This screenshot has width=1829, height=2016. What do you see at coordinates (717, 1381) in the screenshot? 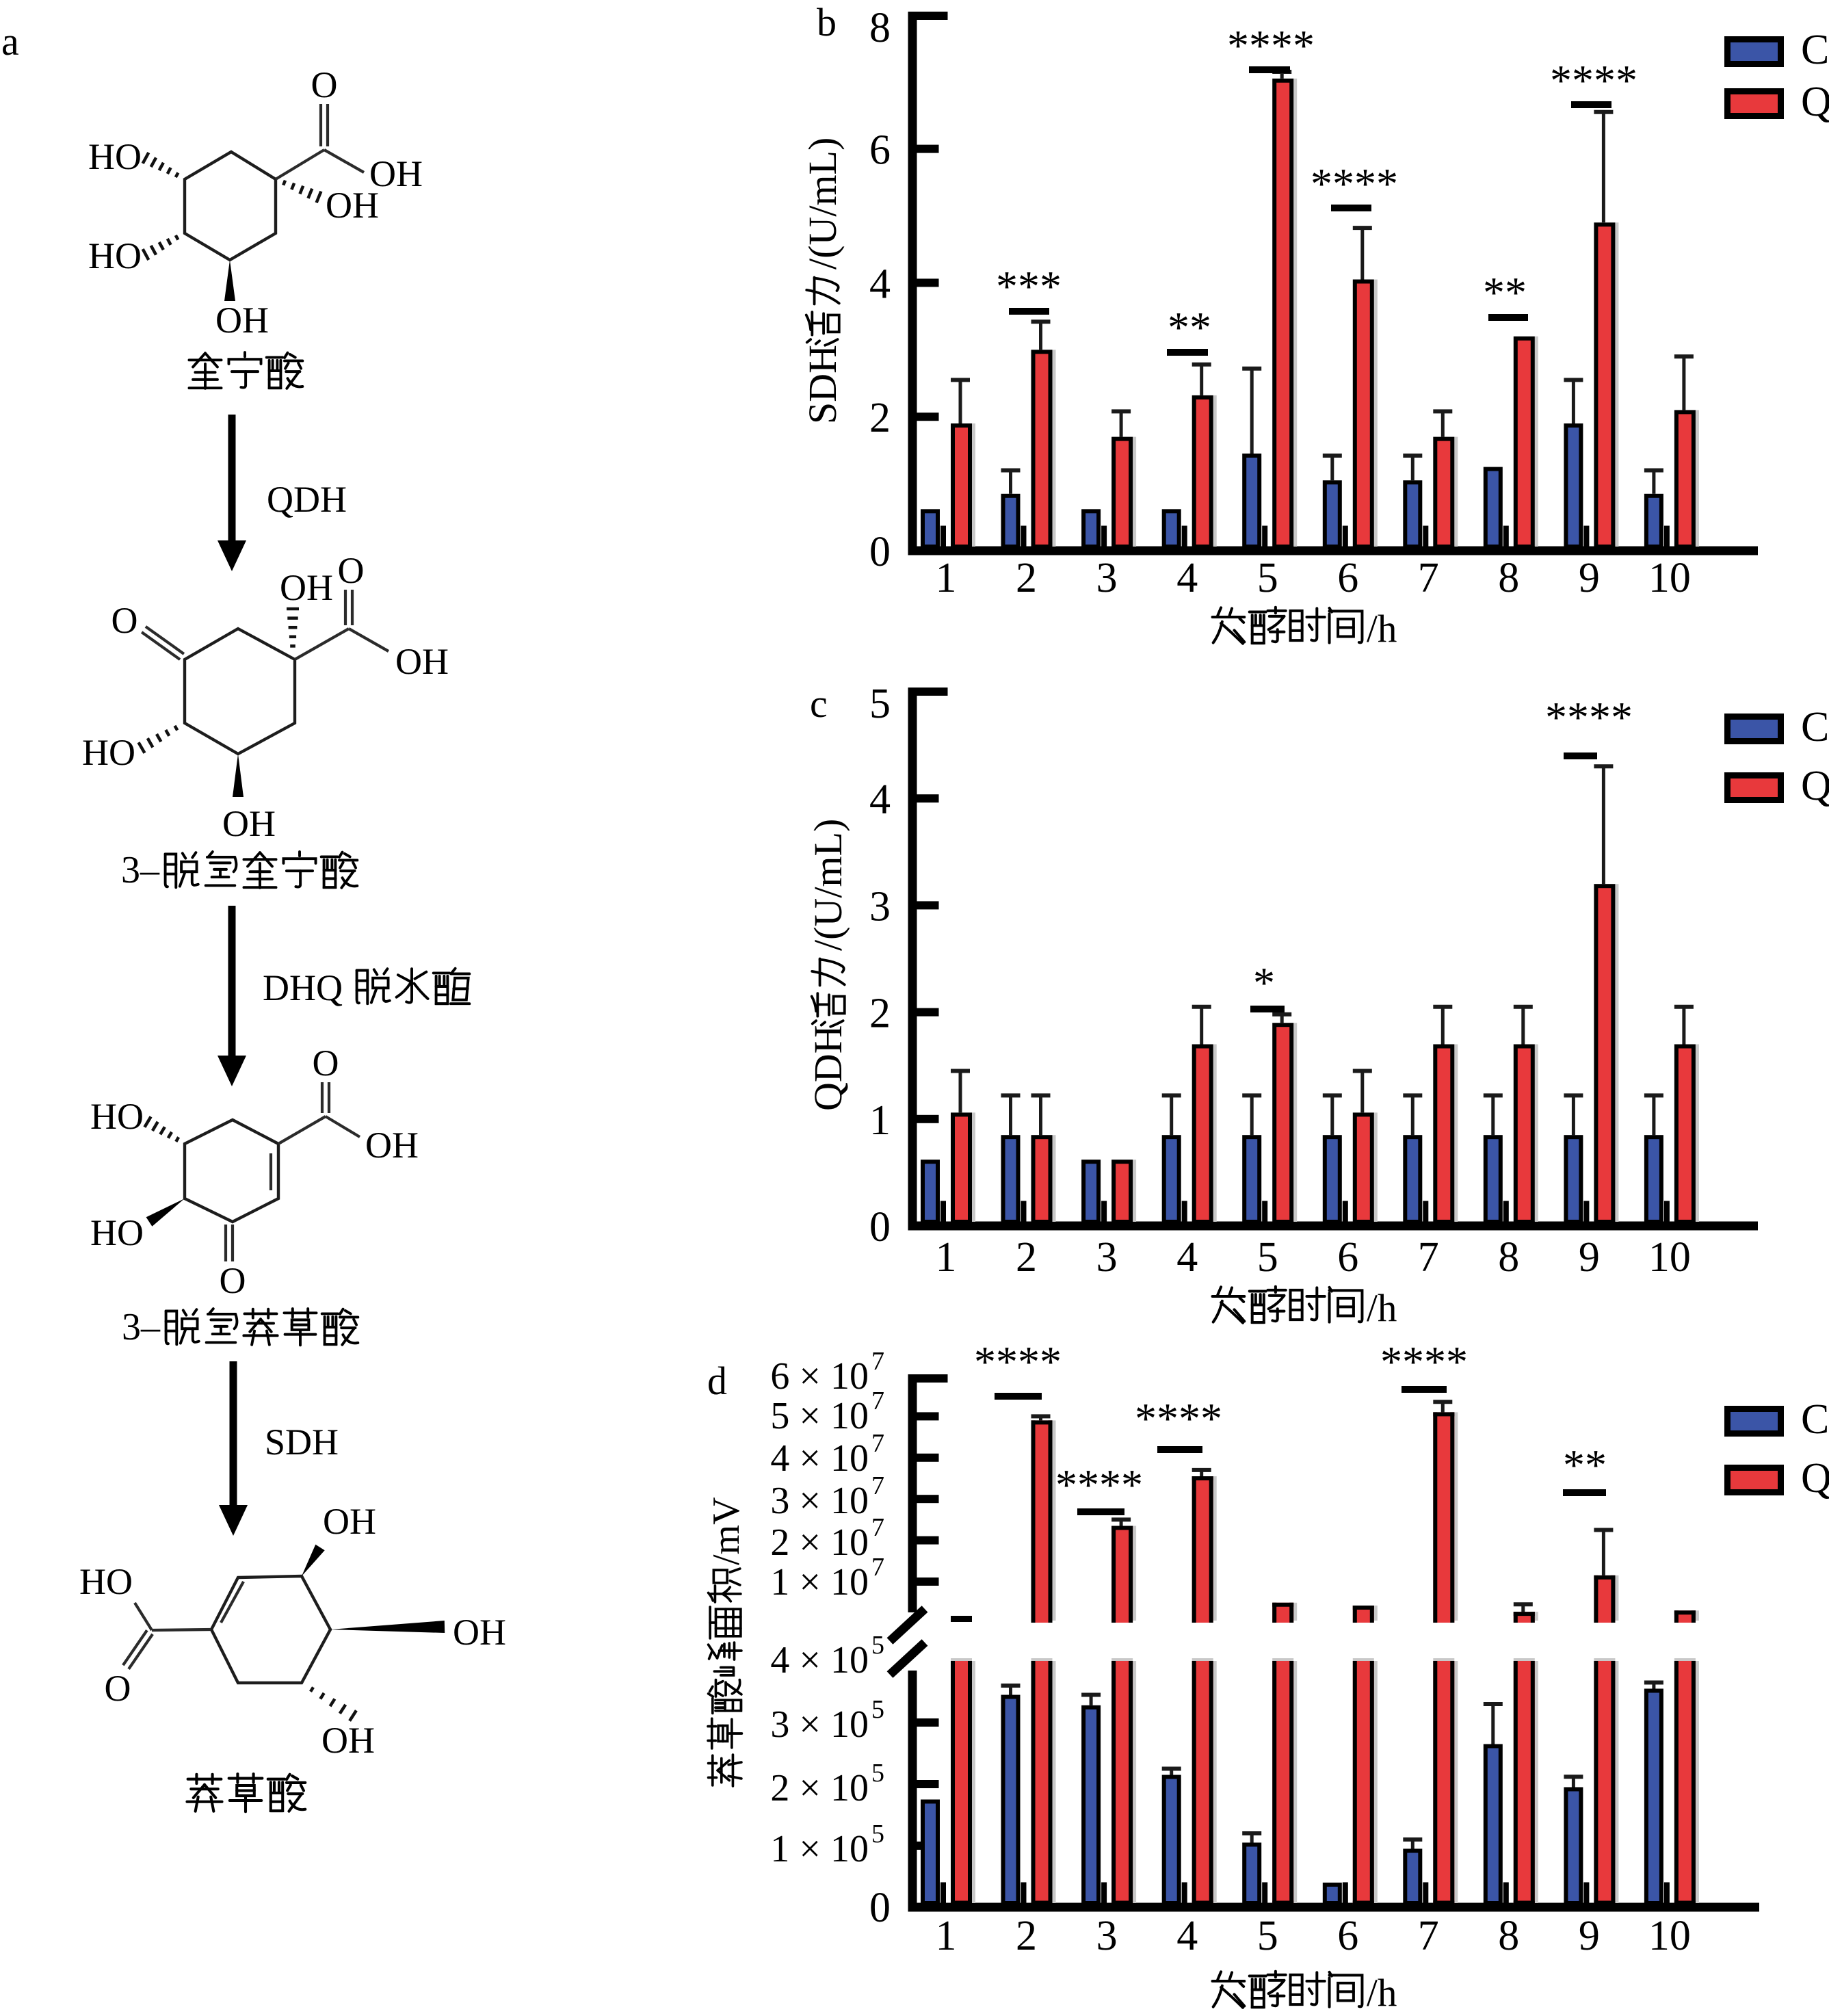
I see `svg-text: d` at bounding box center [717, 1381].